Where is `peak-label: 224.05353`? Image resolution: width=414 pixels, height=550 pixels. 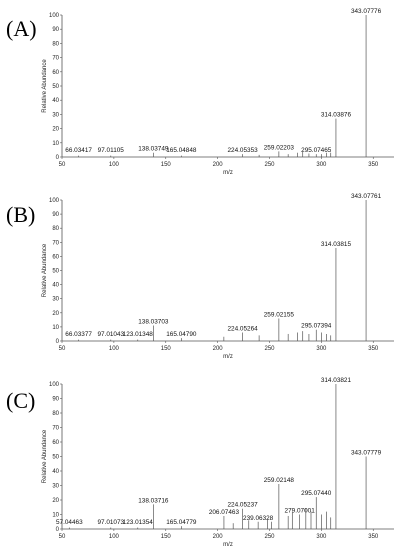 peak-label: 224.05353 is located at coordinates (242, 150).